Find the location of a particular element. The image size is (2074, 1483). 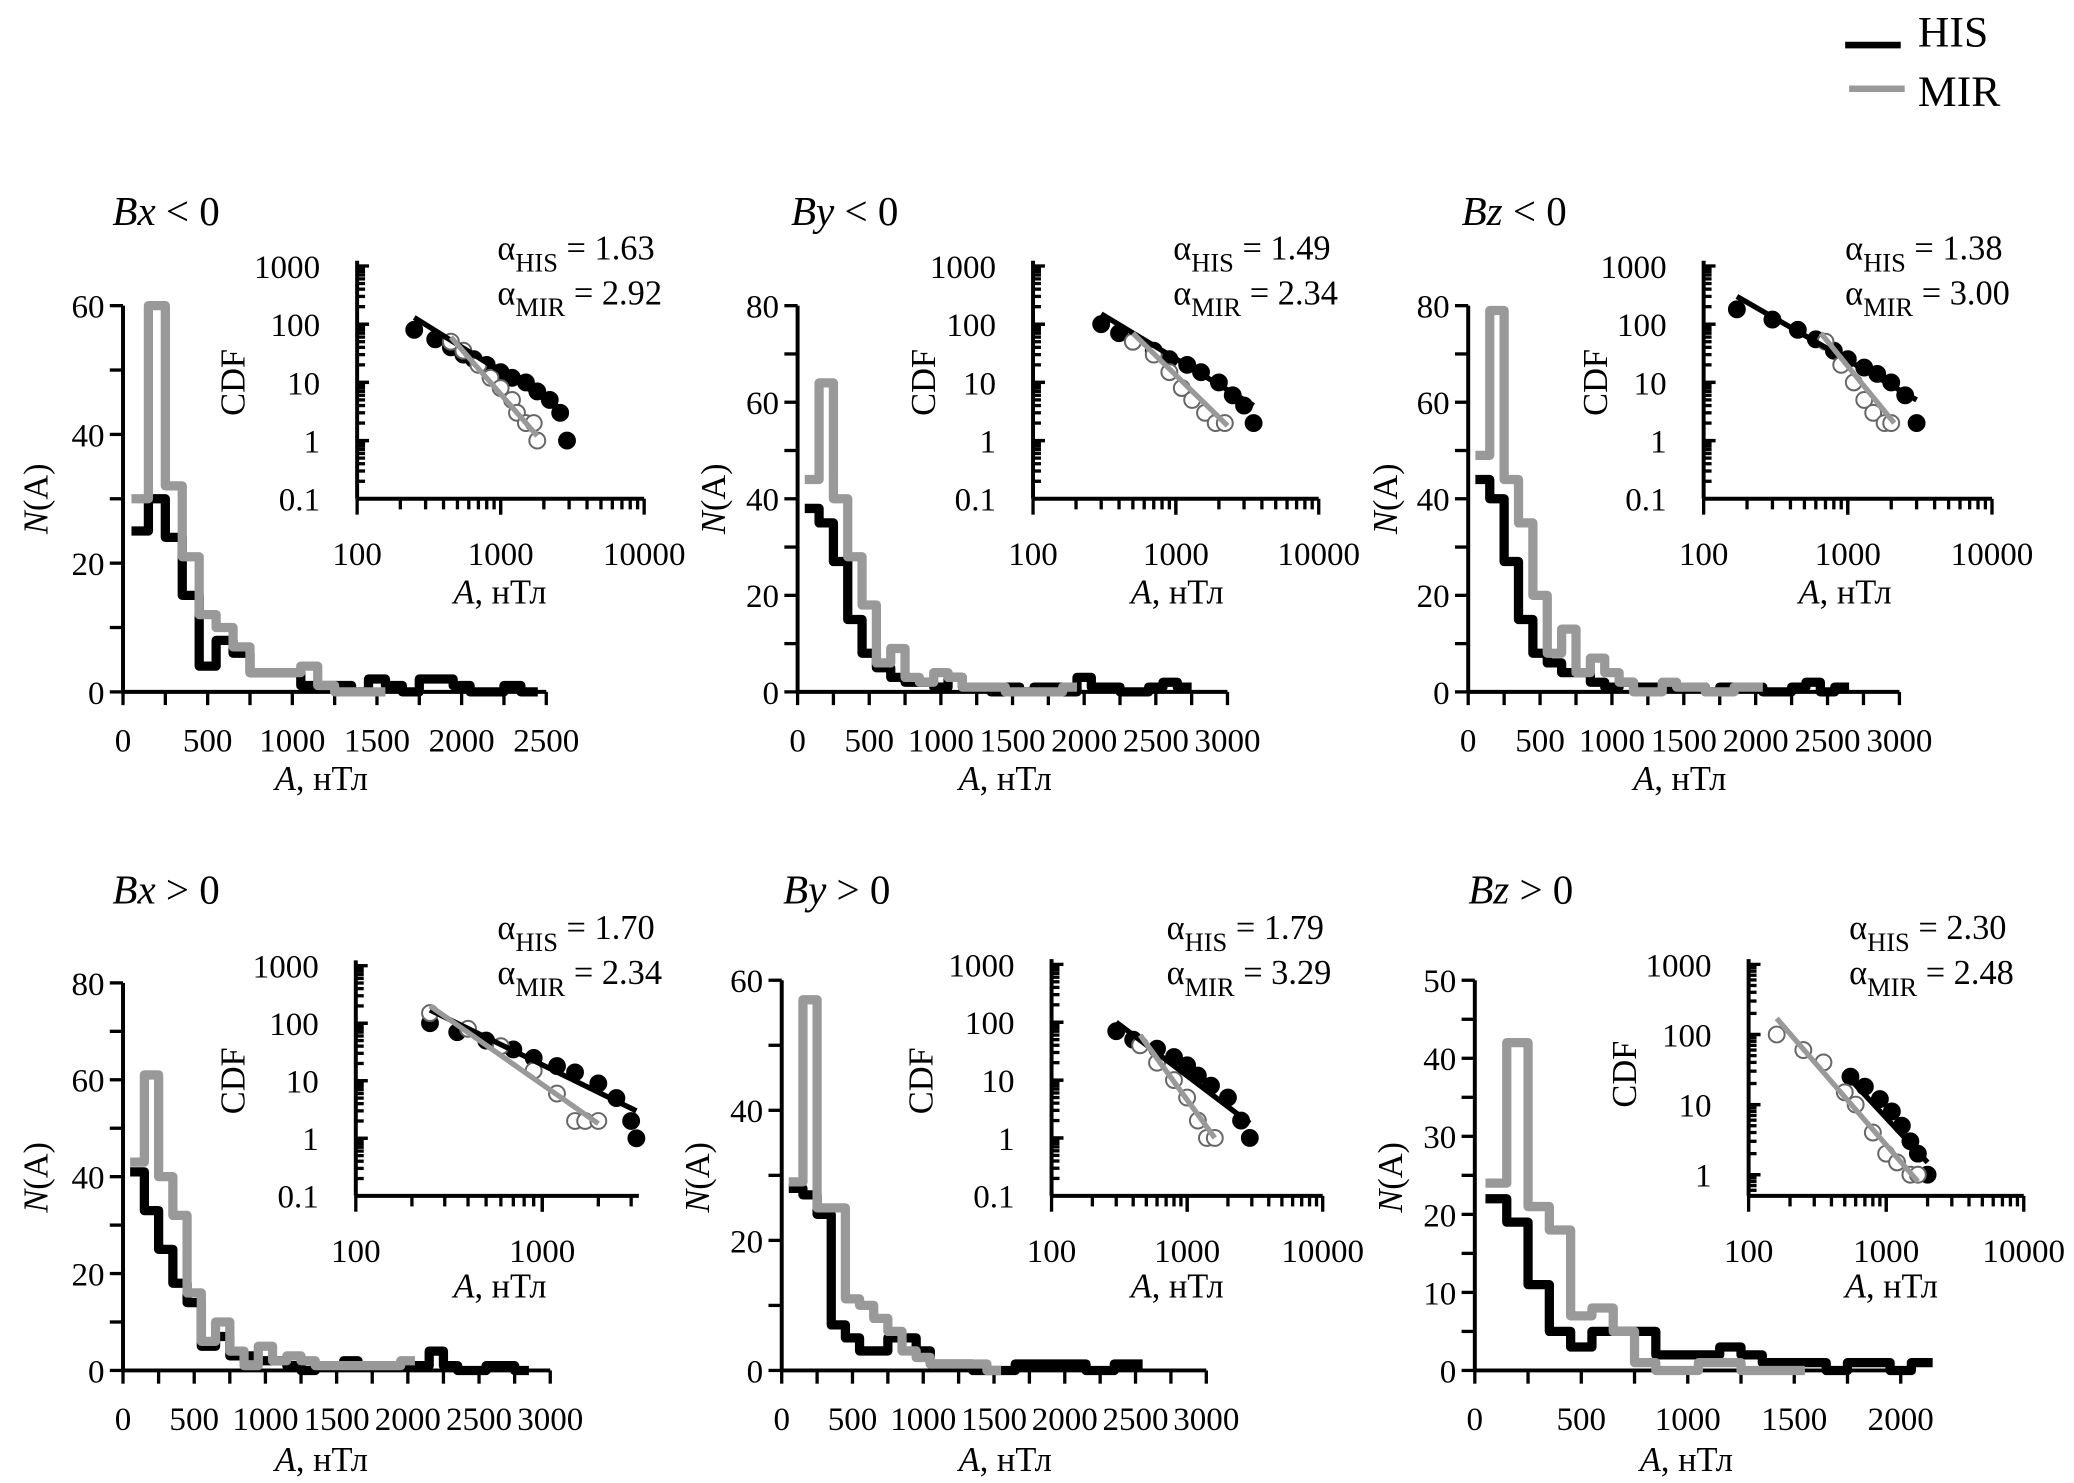

alpha-value: = 2.30 is located at coordinates (1958, 928).